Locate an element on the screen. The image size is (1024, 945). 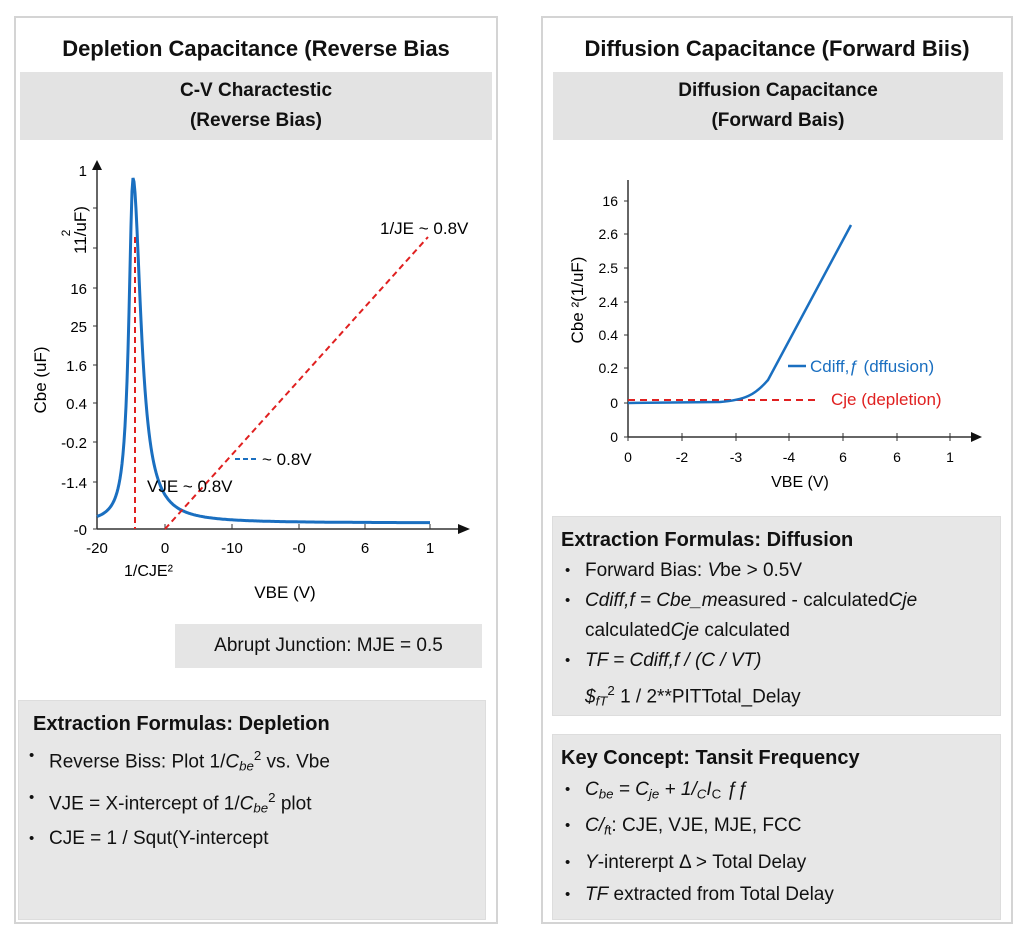
chart-header-line: C-V Charactestic is located at coordinates (256, 90).